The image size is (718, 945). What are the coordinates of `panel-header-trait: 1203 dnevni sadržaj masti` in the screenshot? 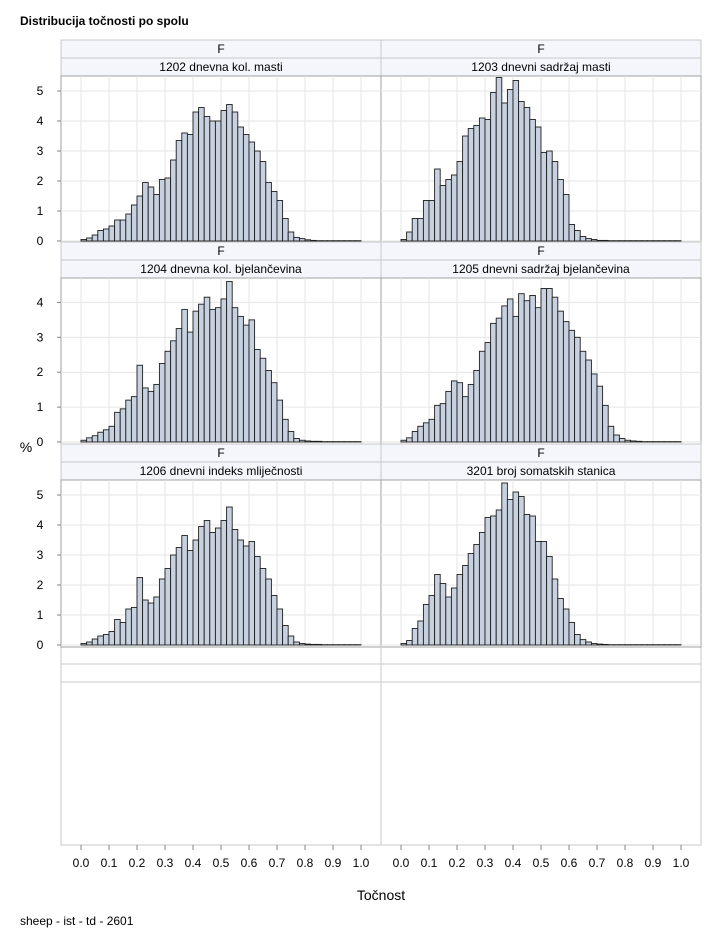 It's located at (540, 67).